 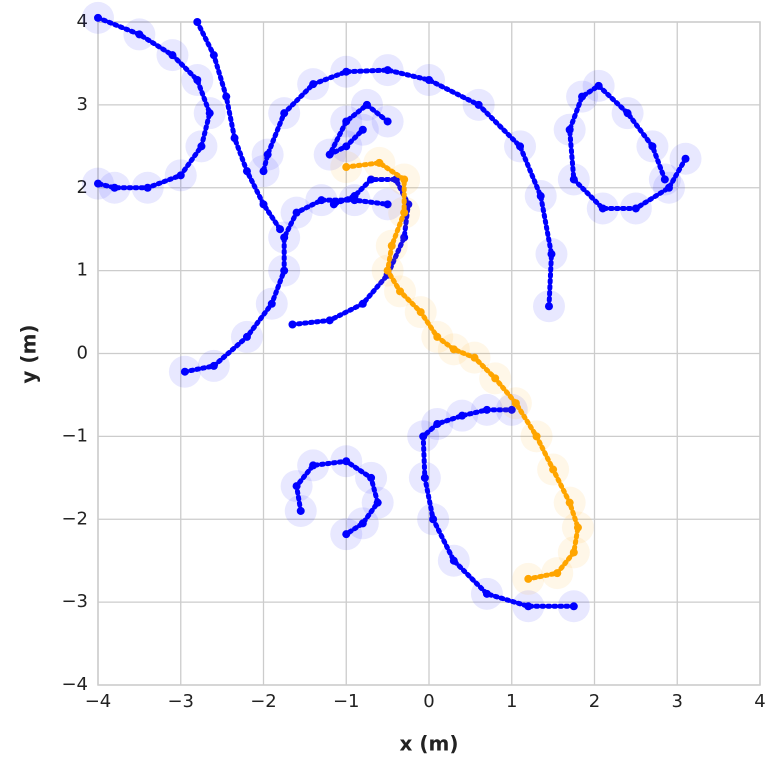 What do you see at coordinates (511, 701) in the screenshot?
I see `x-tick-label: 1` at bounding box center [511, 701].